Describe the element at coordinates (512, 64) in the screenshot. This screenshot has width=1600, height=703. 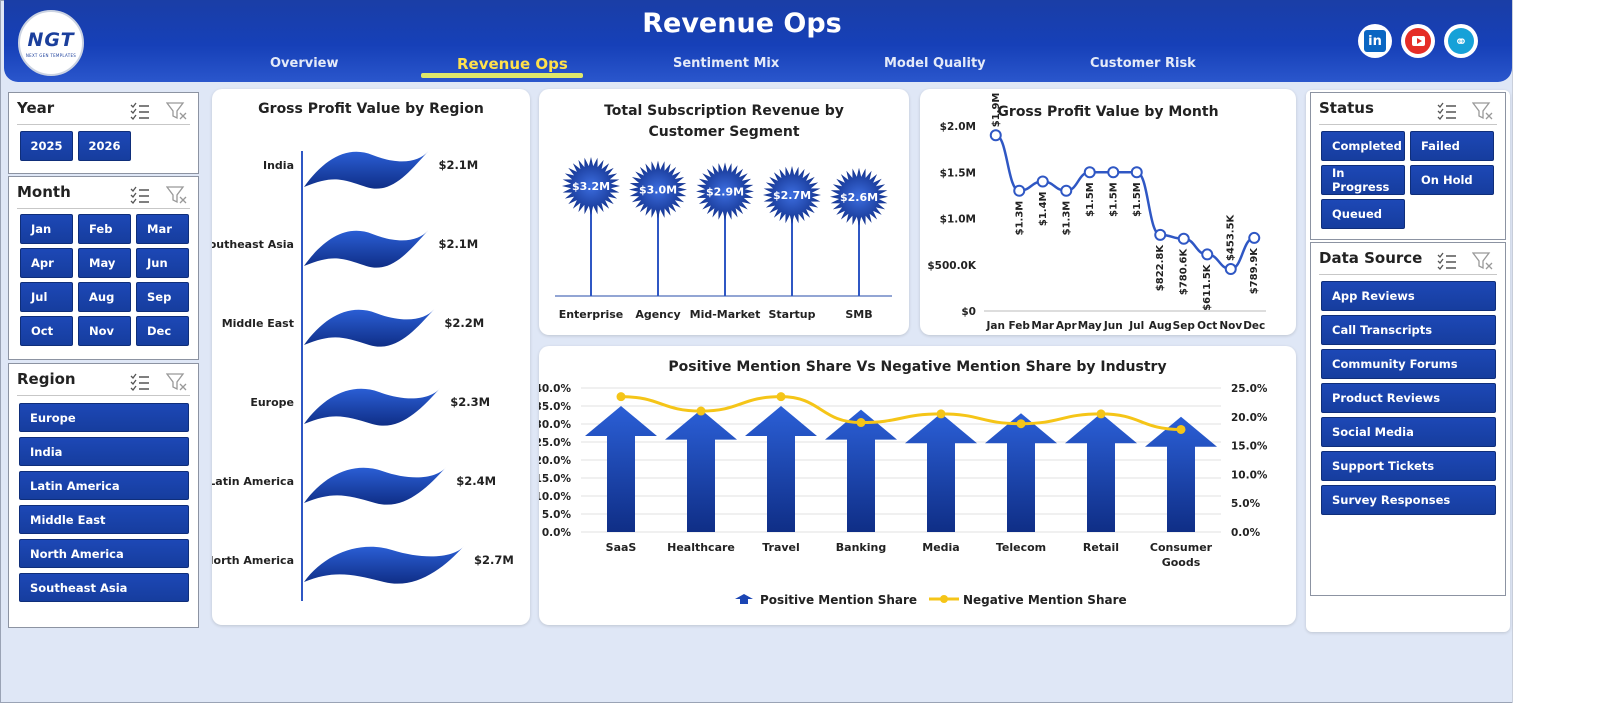
I see `tab-revenue-ops: Revenue Ops` at that location.